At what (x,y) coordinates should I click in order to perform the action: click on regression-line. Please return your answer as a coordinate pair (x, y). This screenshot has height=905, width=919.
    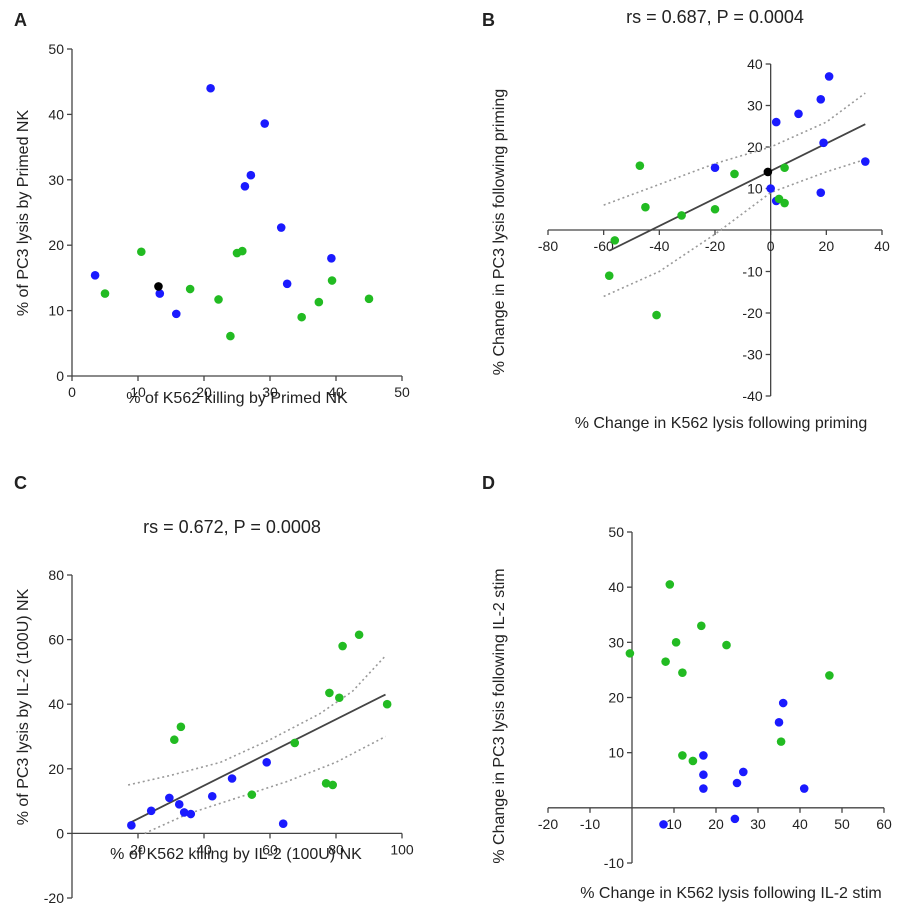
    Looking at the image, I should click on (256, 759).